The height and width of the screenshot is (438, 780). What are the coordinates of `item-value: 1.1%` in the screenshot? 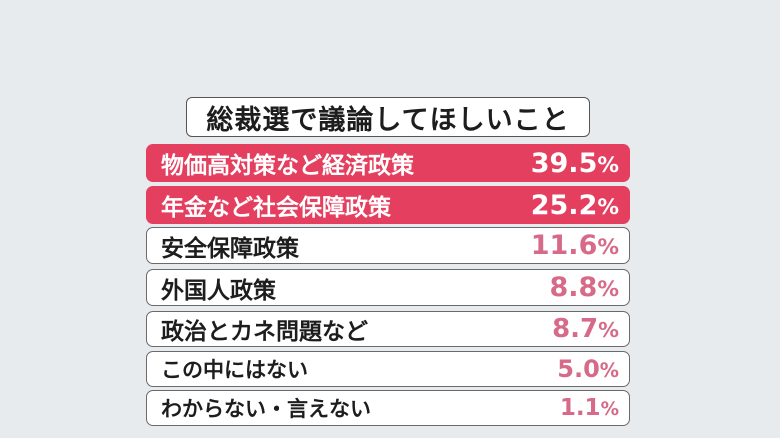 It's located at (589, 408).